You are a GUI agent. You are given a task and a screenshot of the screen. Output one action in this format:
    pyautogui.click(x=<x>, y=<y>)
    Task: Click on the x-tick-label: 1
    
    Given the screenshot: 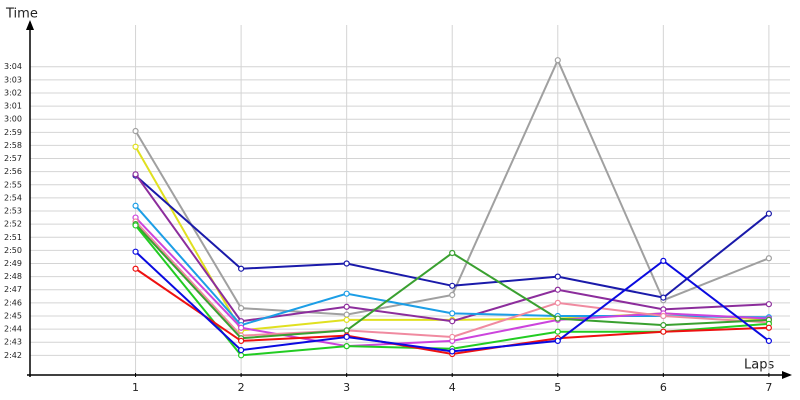 What is the action you would take?
    pyautogui.click(x=135, y=387)
    